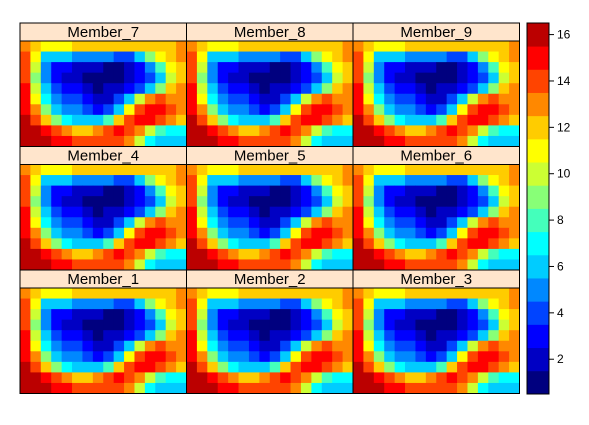 This screenshot has width=589, height=425. Describe the element at coordinates (436, 208) in the screenshot. I see `panel-Member_6: Member_6` at that location.